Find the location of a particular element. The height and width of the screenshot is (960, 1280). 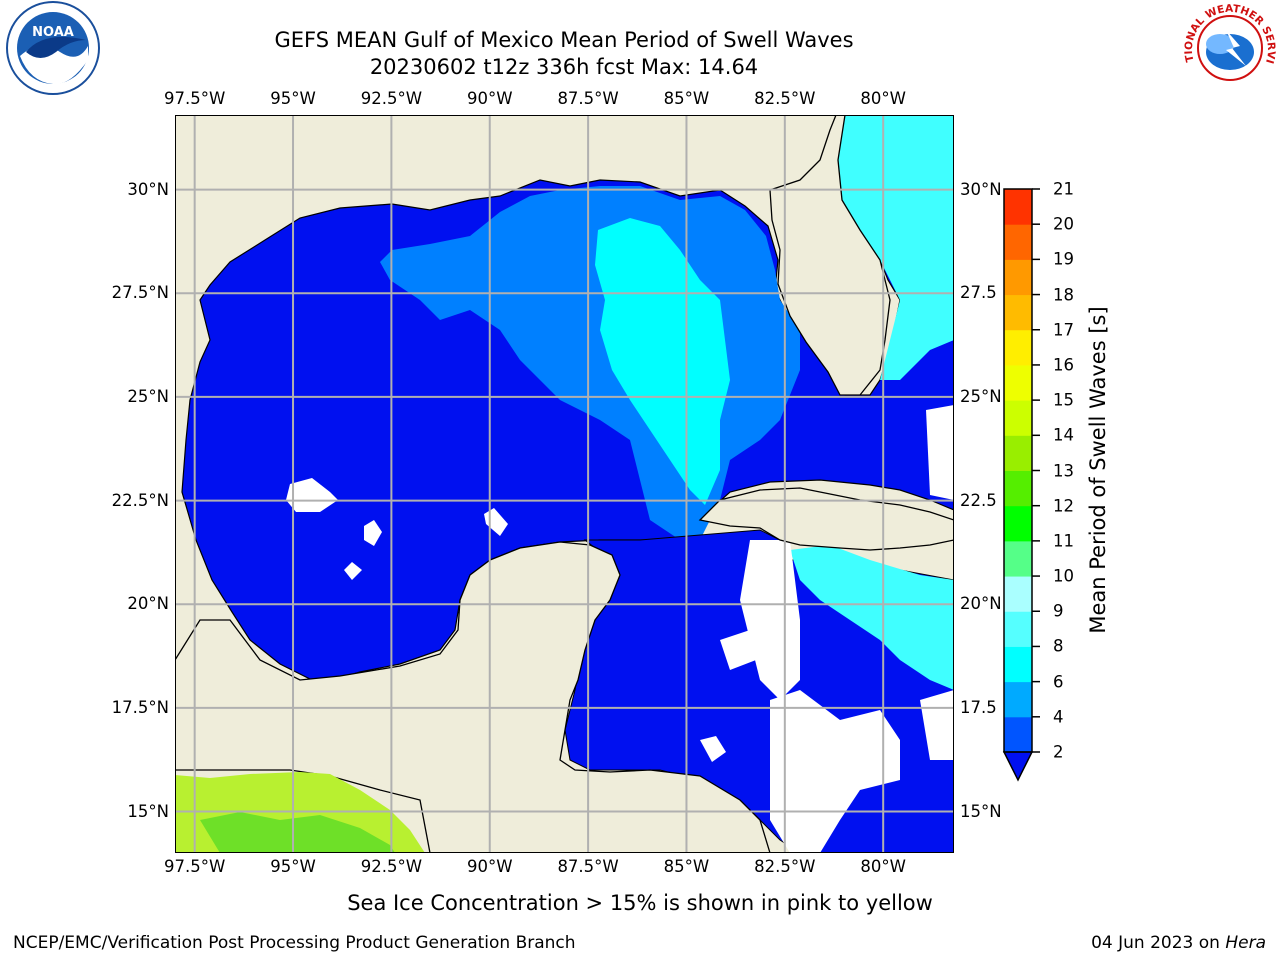

lon-tick-label-bottom: 97.5°W is located at coordinates (195, 866).